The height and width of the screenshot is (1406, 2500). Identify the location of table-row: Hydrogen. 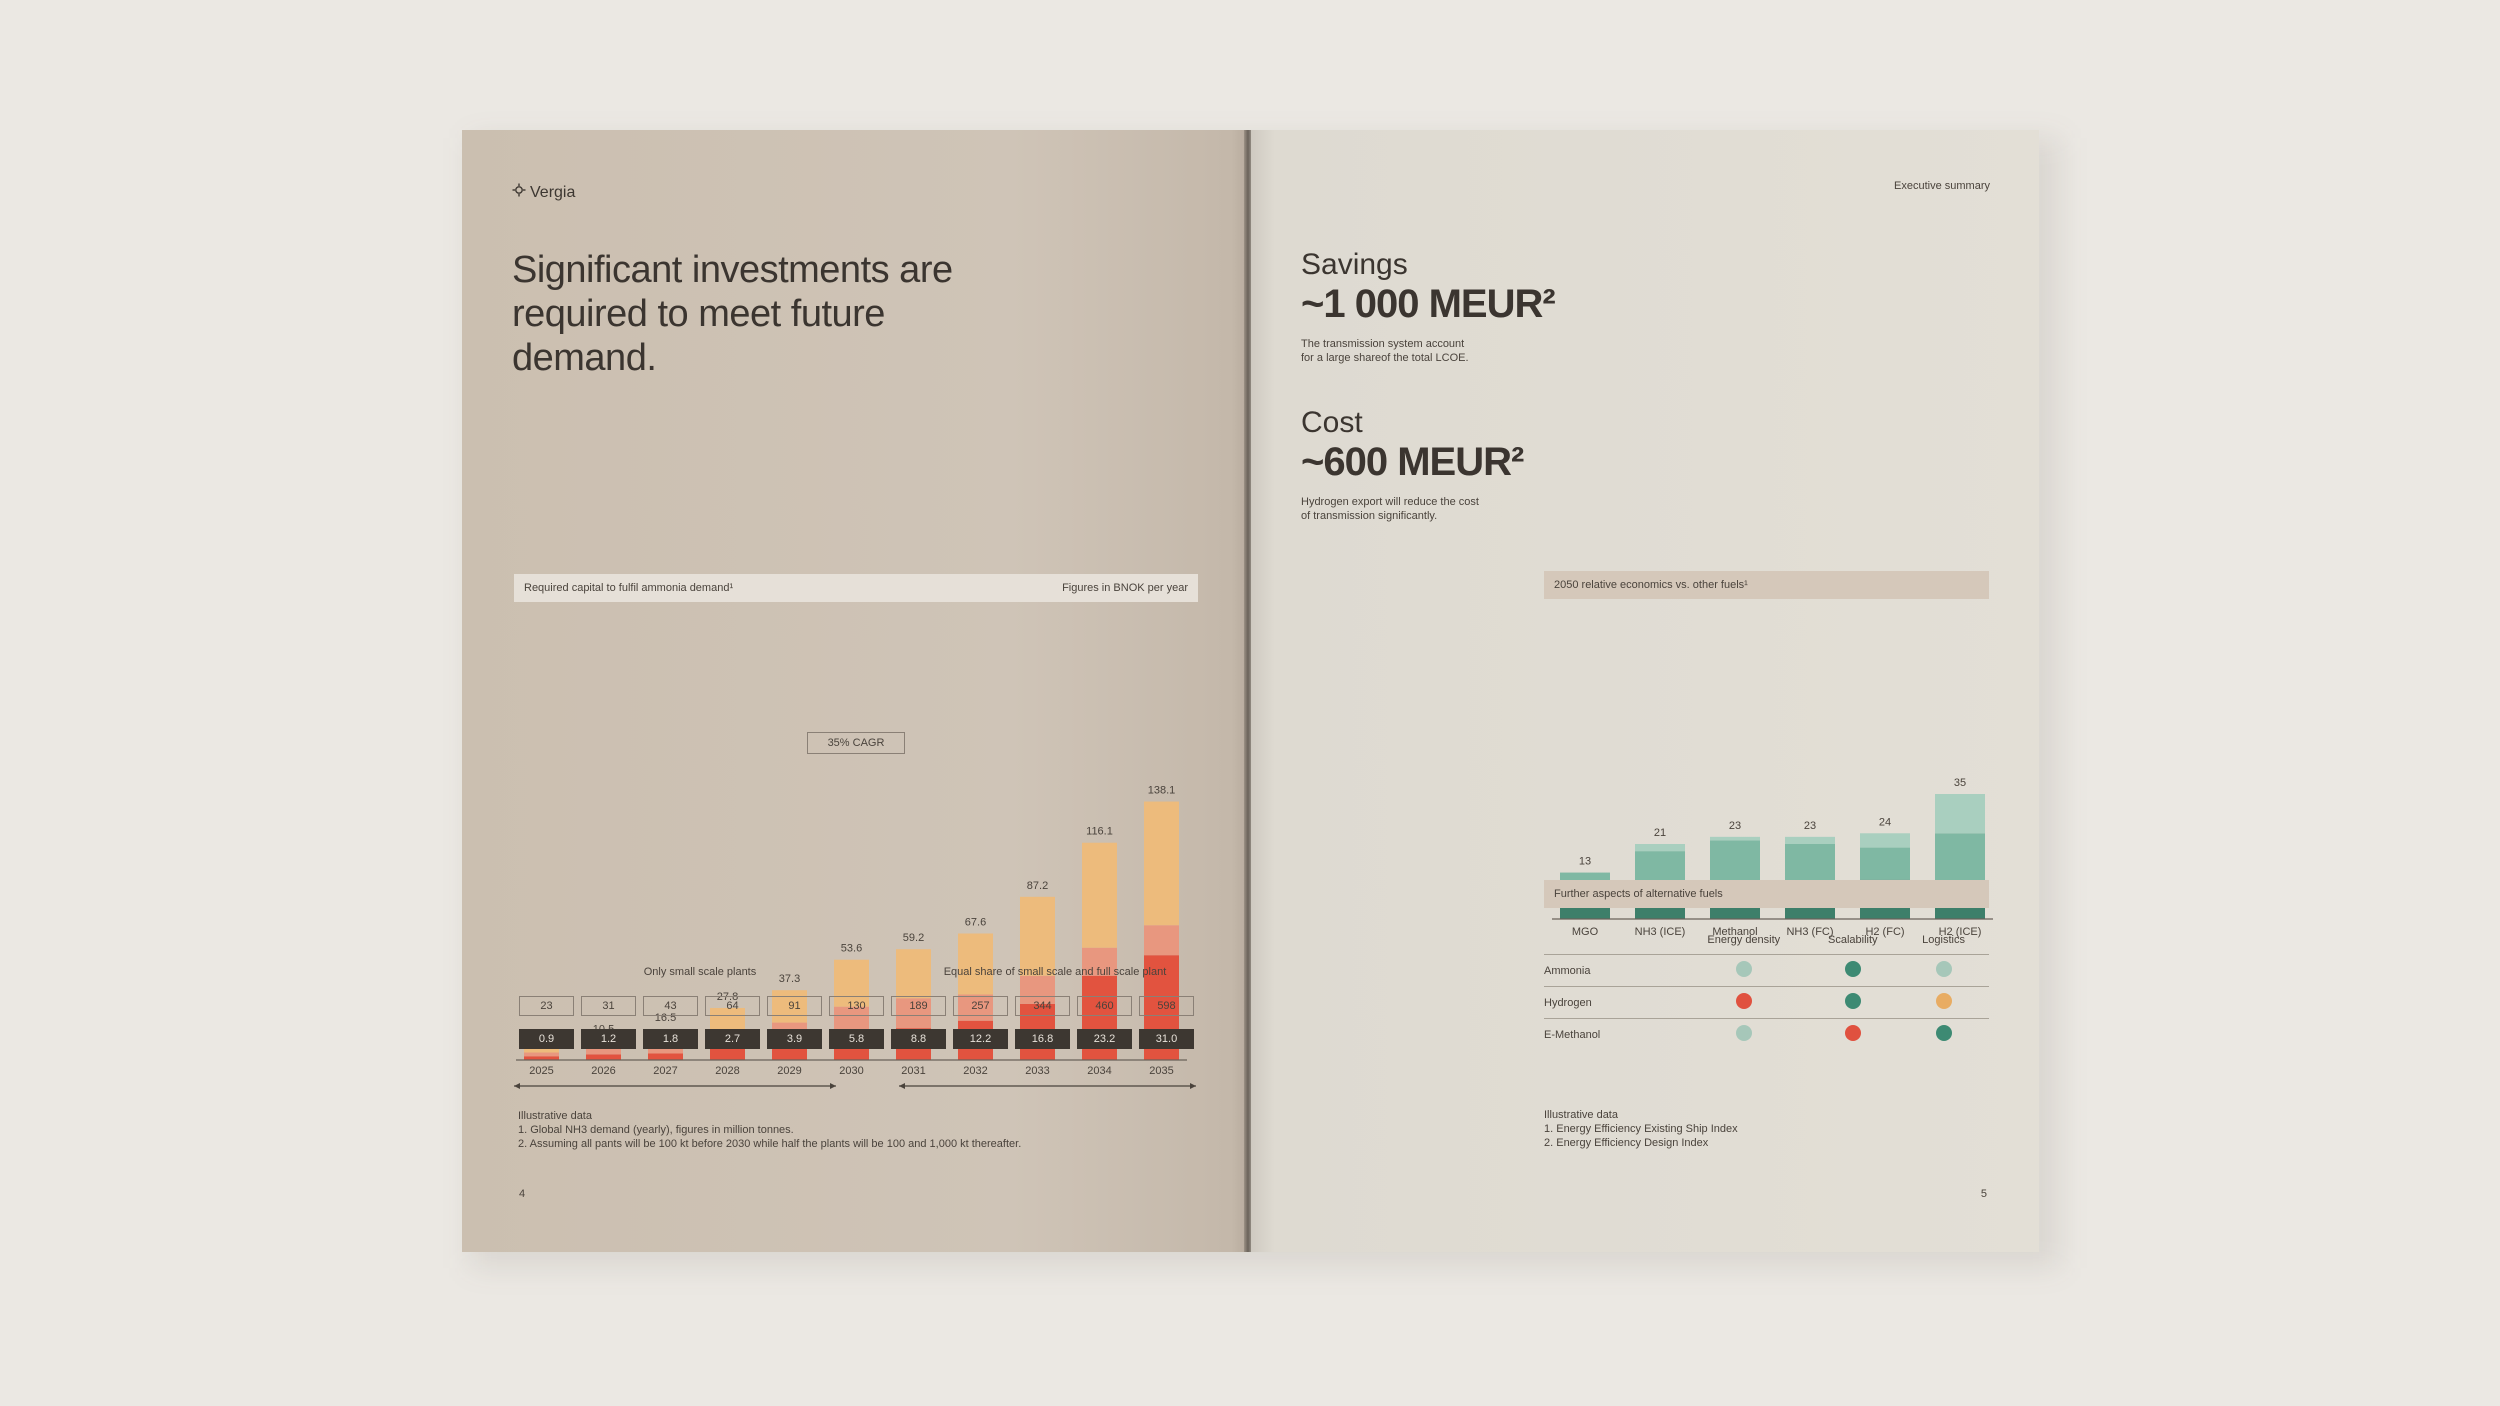
(1766, 1002).